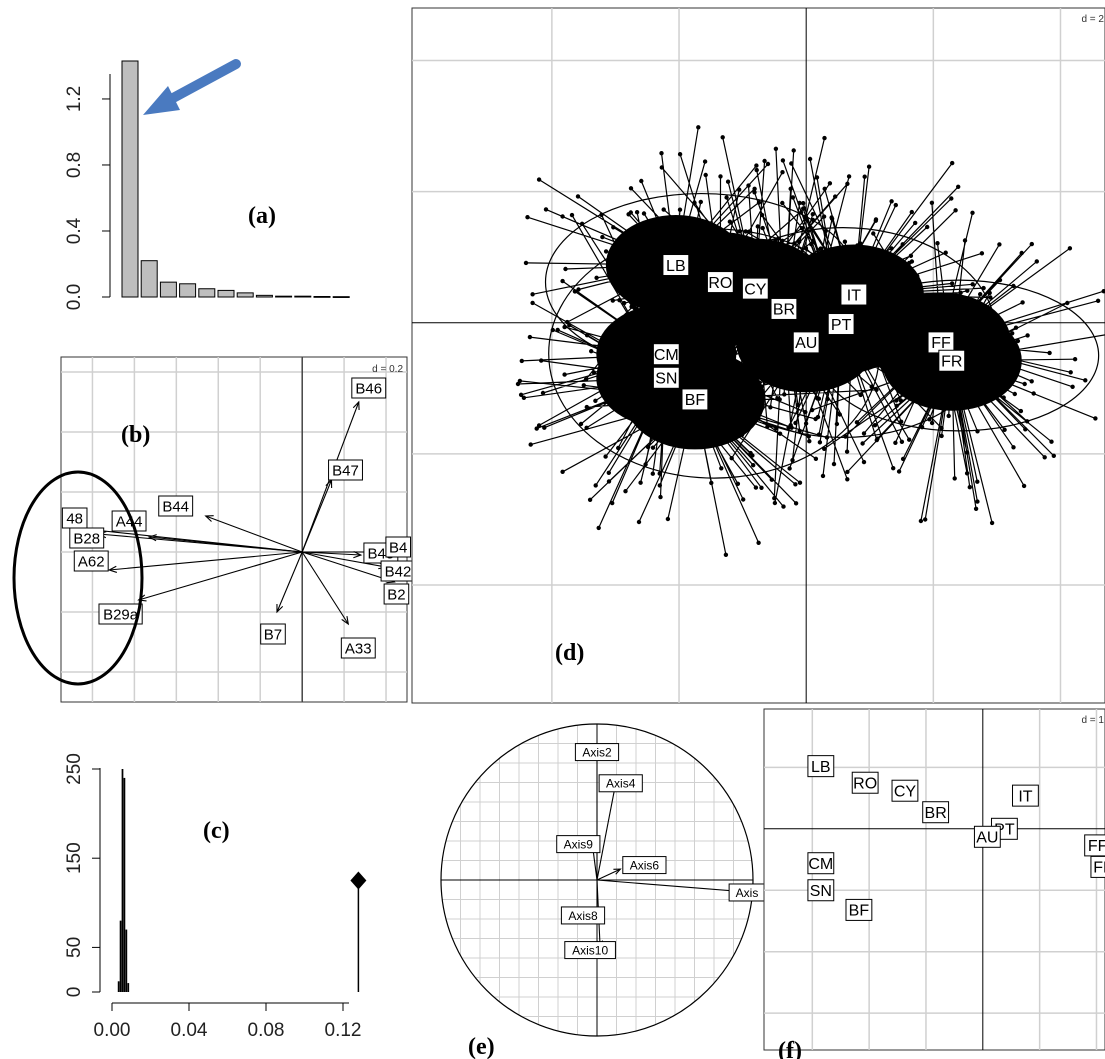 The width and height of the screenshot is (1105, 1059). I want to click on panel-b-label-a62-box, so click(91, 561).